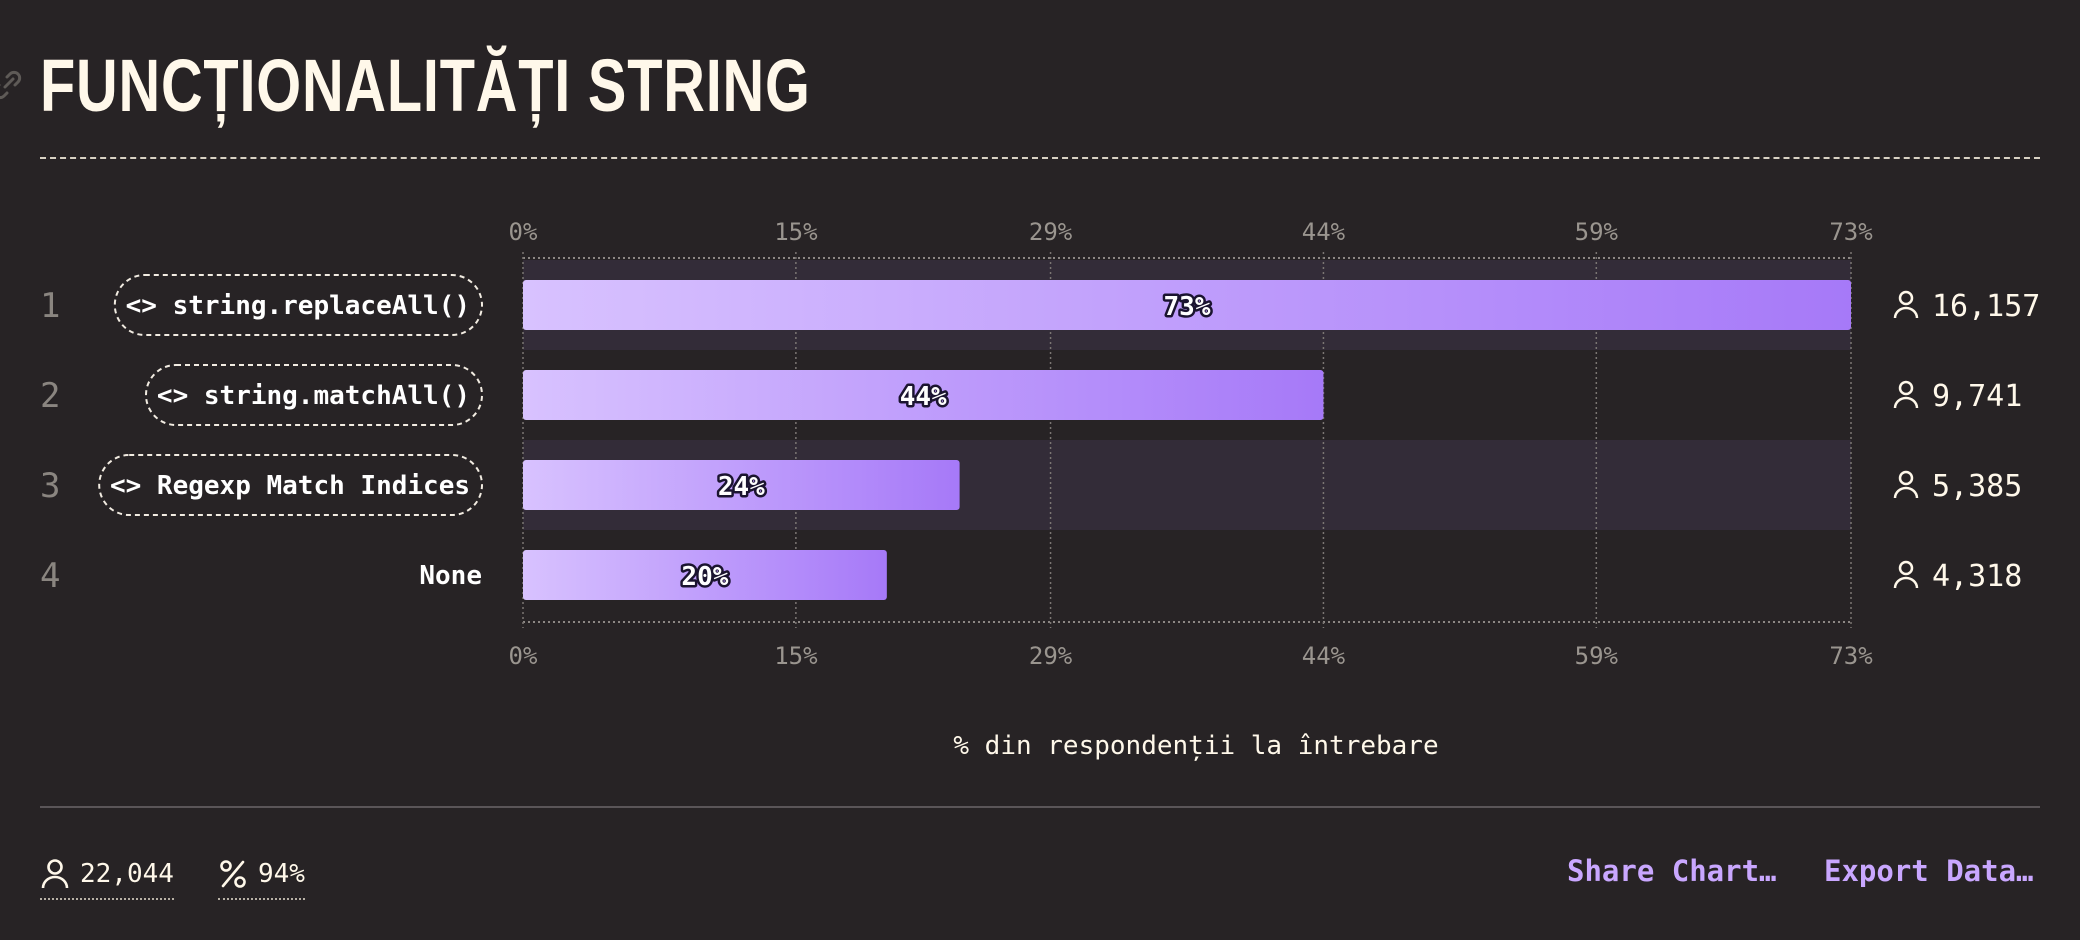 This screenshot has height=940, width=2080. Describe the element at coordinates (1977, 486) in the screenshot. I see `respondent-count: 5,385` at that location.